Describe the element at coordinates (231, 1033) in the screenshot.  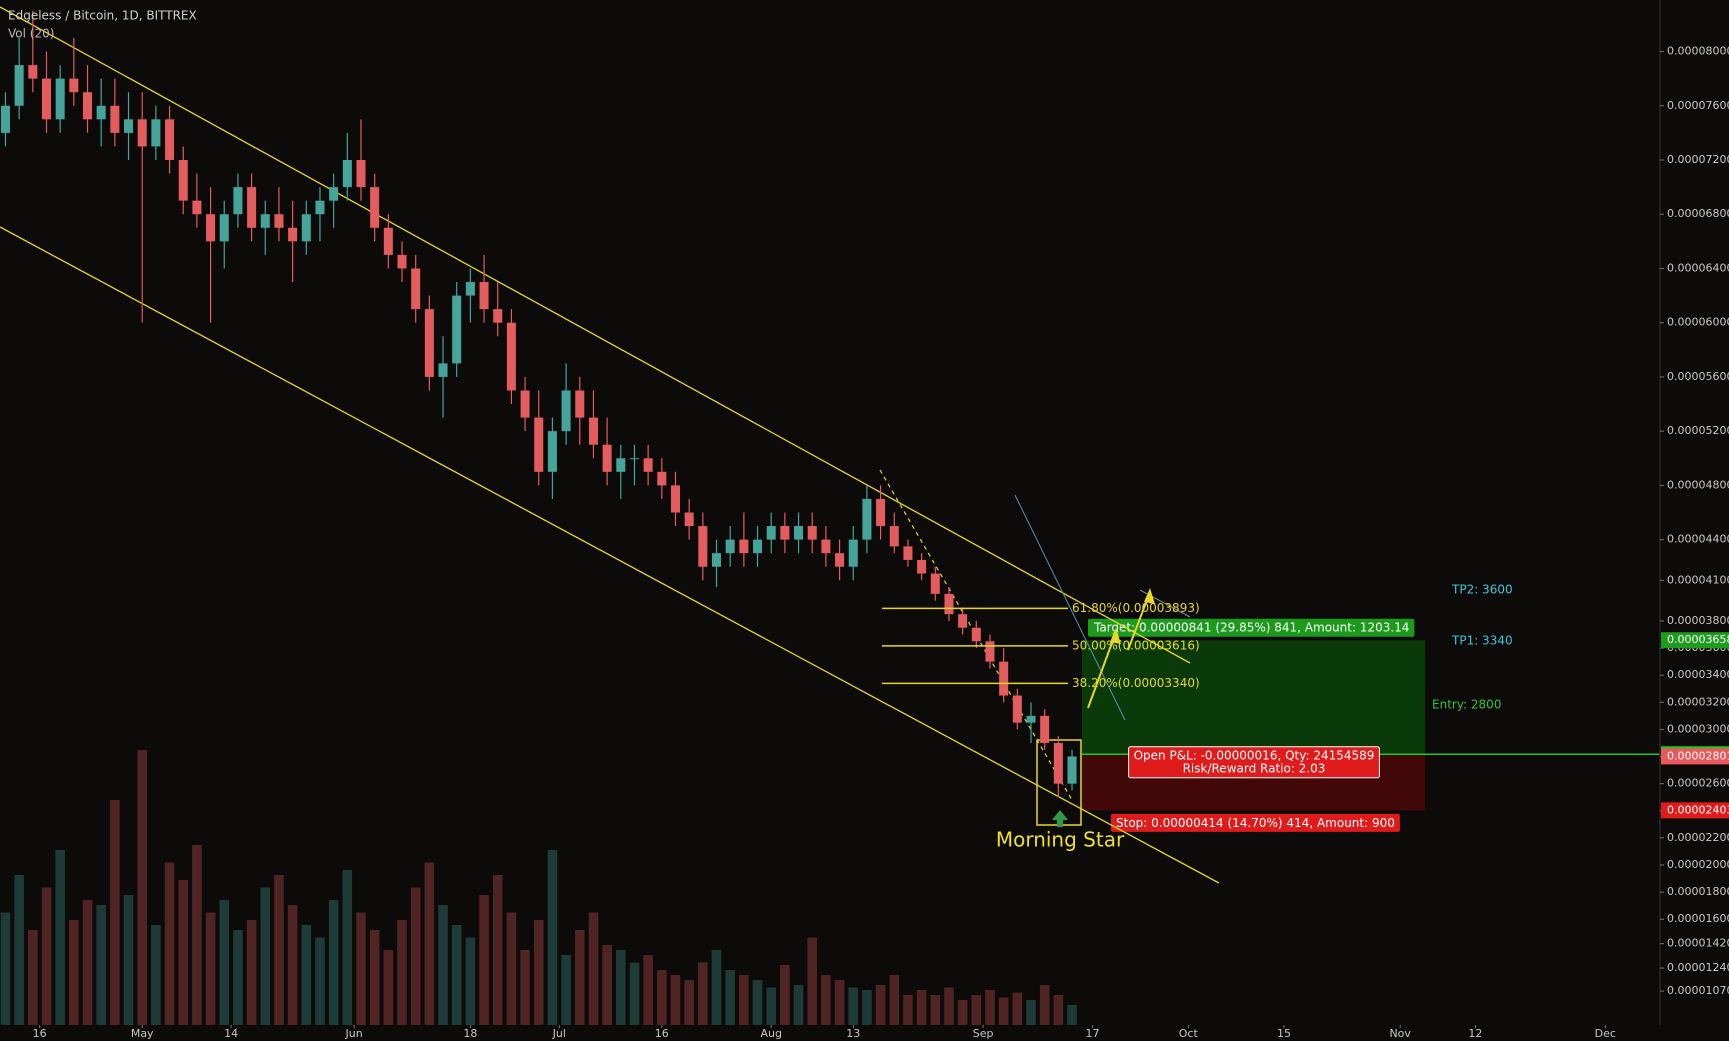
I see `x-tick-label: 14` at that location.